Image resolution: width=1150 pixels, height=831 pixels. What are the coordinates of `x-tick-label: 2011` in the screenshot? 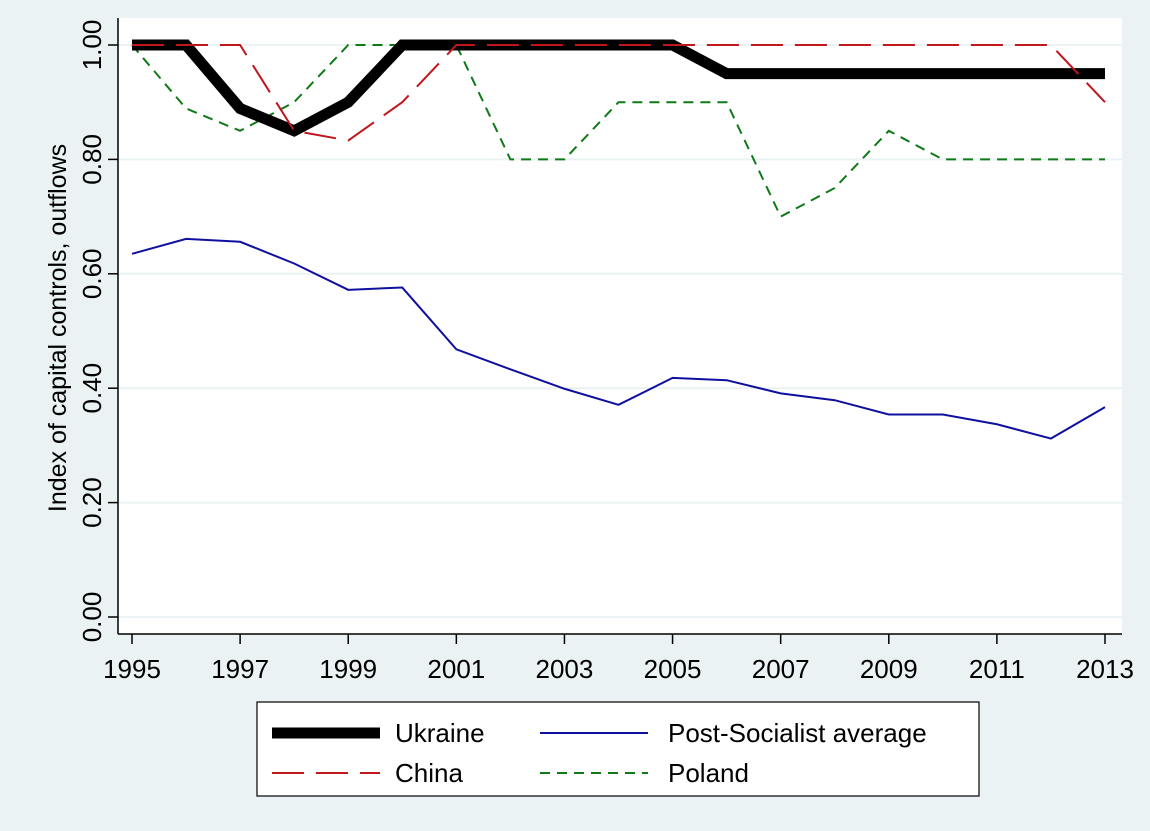 It's located at (997, 669).